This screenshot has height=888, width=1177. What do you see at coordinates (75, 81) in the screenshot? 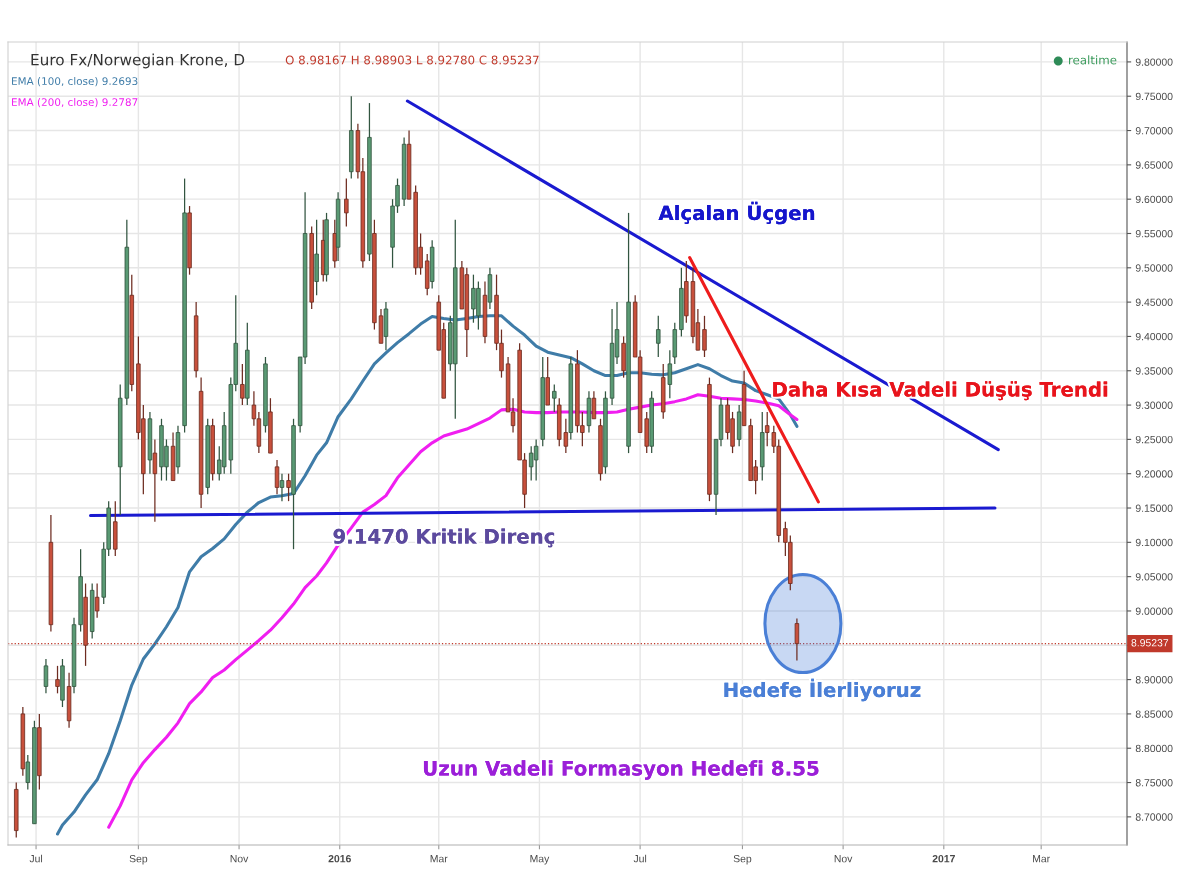
I see `text: EMA (100, close) 9.2693` at bounding box center [75, 81].